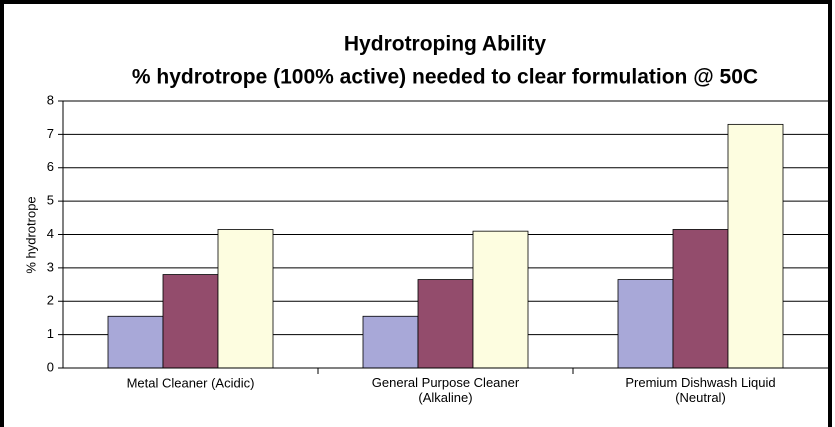  I want to click on x-tick-label: Metal Cleaner (Acidic), so click(191, 382).